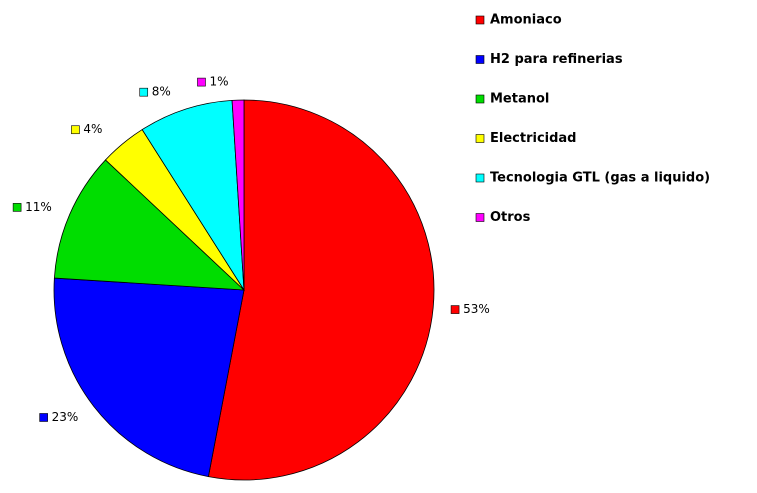  What do you see at coordinates (476, 309) in the screenshot?
I see `data-label: 53%` at bounding box center [476, 309].